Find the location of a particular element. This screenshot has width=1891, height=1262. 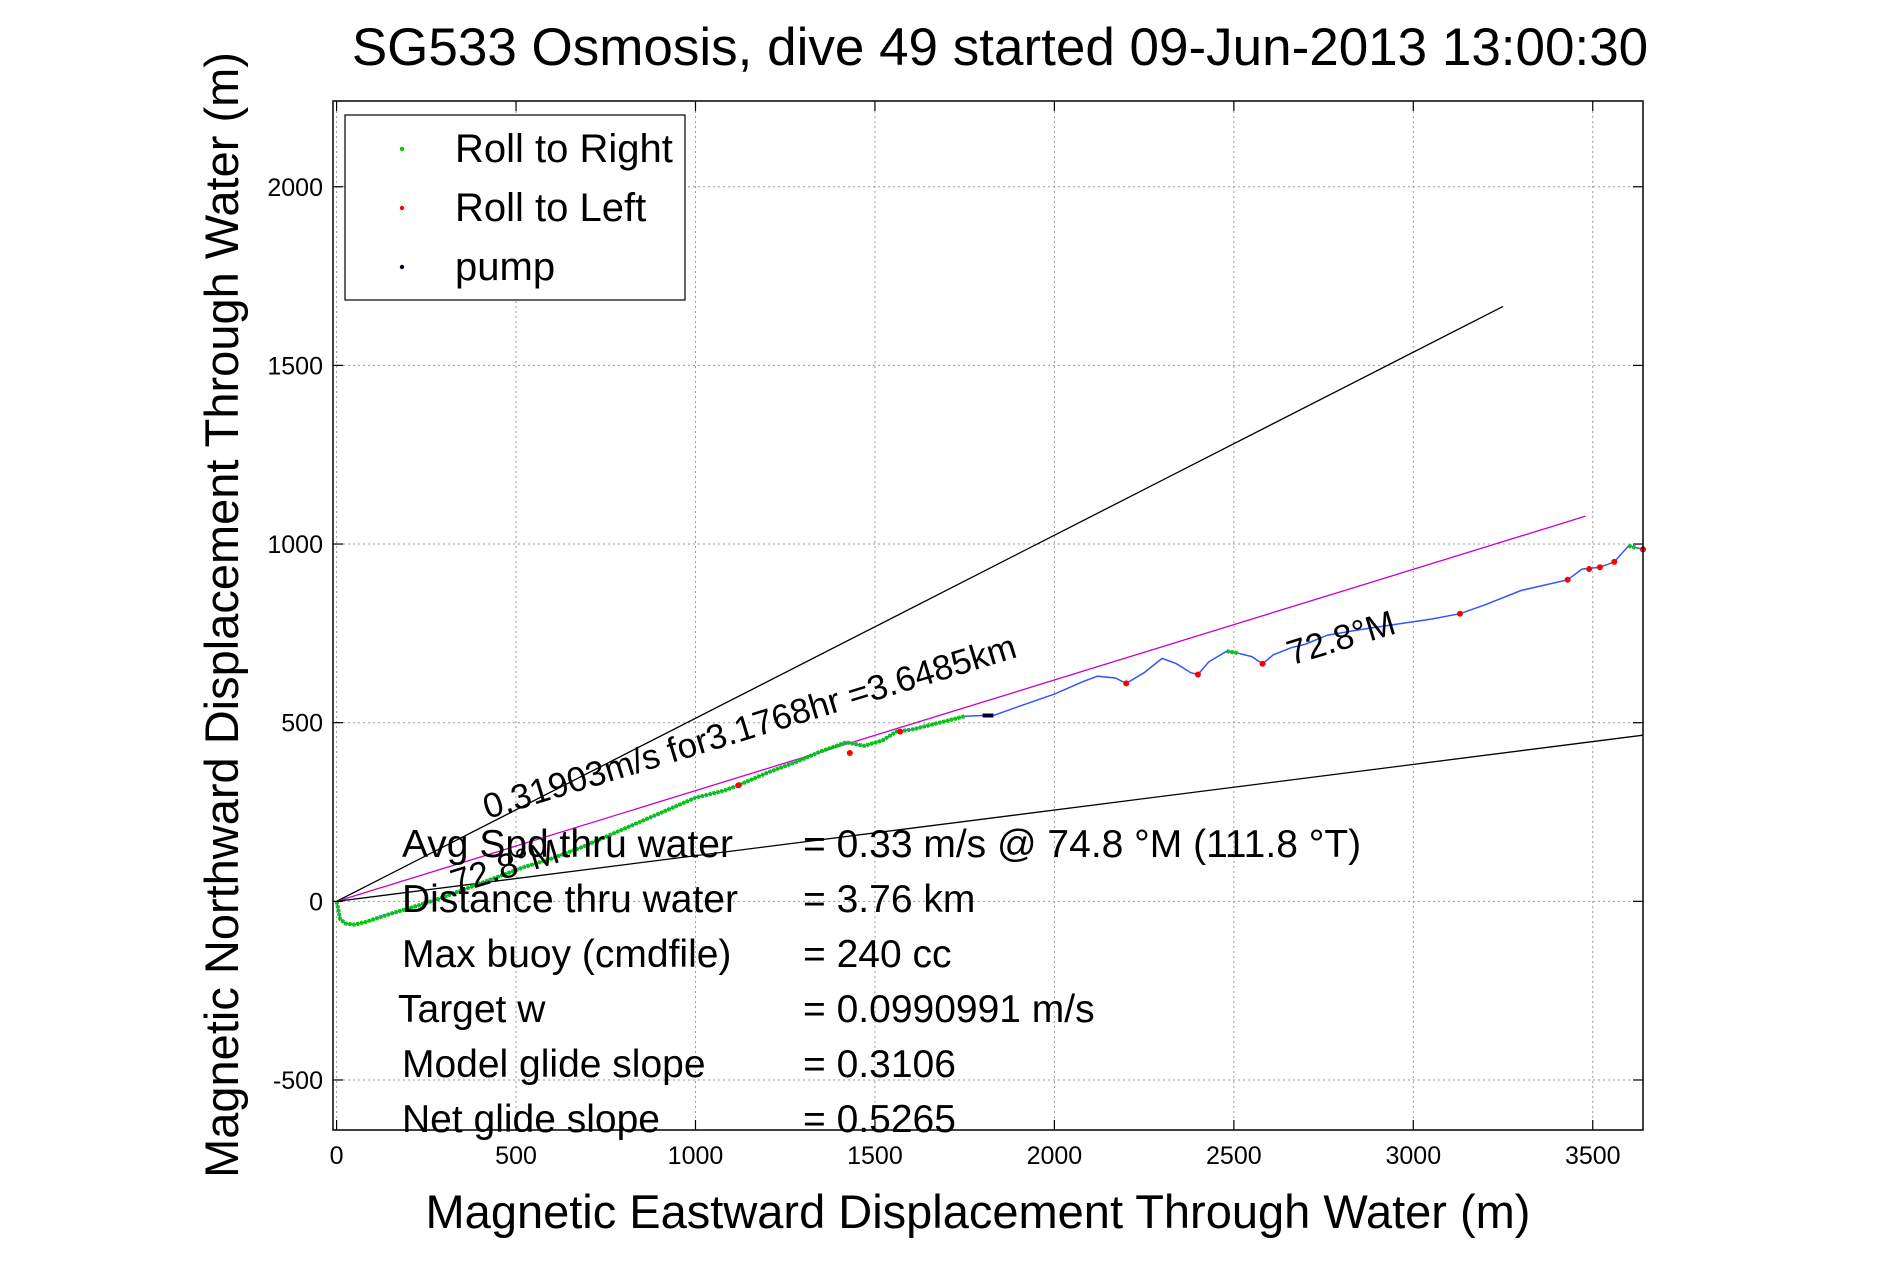

info-value: = 0.0990991 m/s is located at coordinates (949, 1009).